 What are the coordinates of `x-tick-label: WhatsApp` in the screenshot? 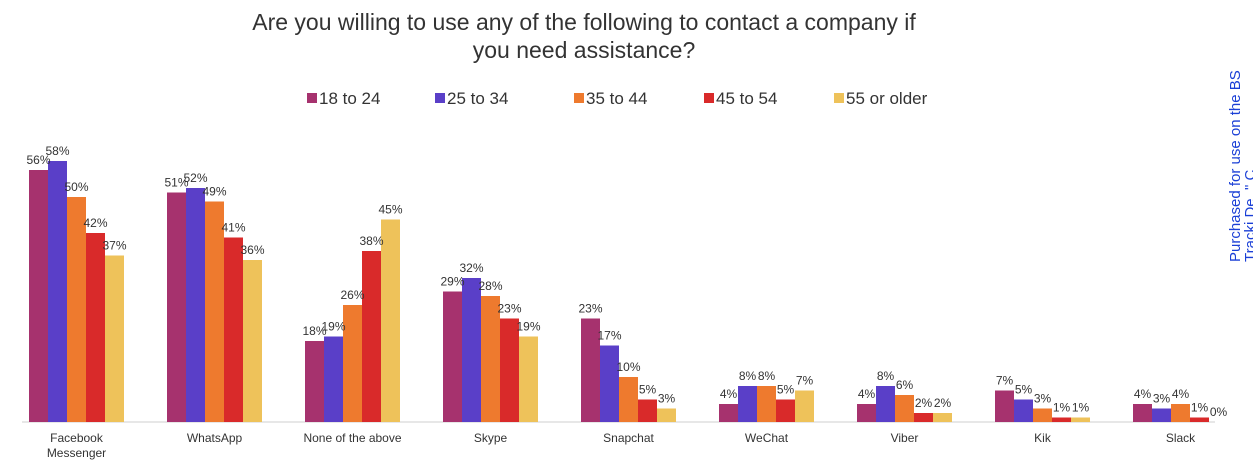 It's located at (215, 438).